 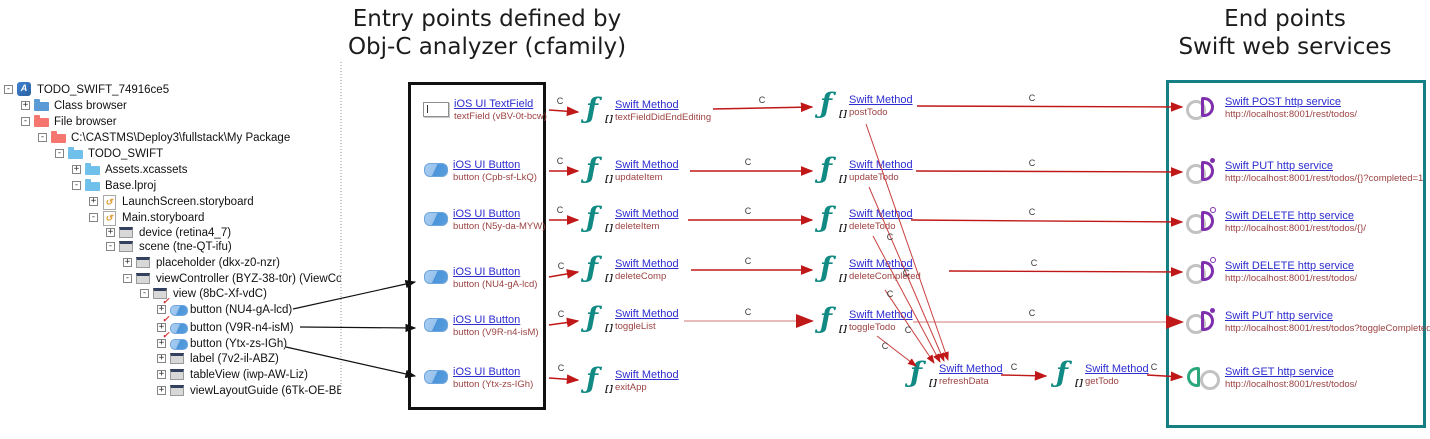 I want to click on folder-icon, so click(x=59, y=137).